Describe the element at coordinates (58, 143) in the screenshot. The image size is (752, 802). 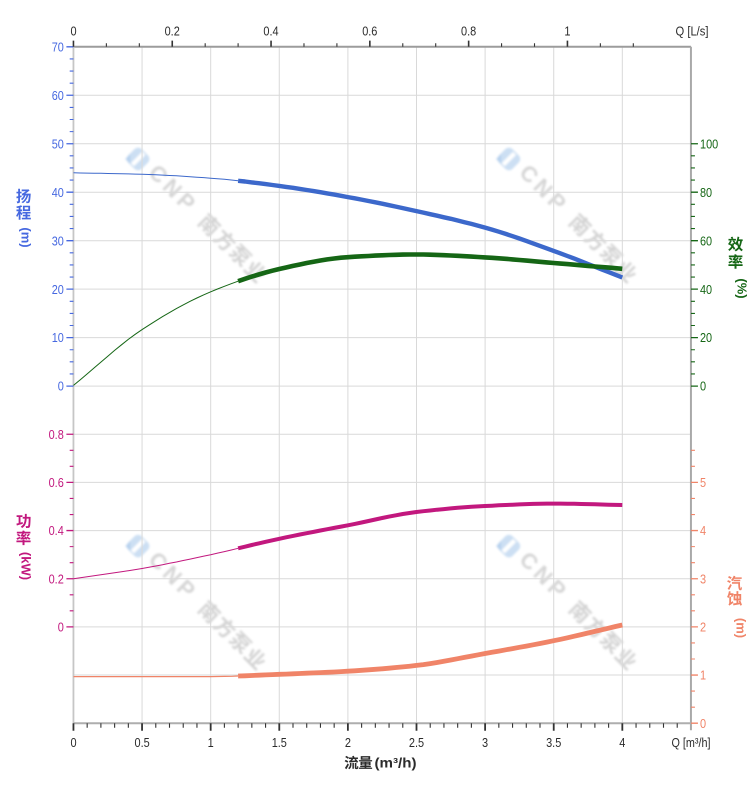
I see `svg-text: 50` at that location.